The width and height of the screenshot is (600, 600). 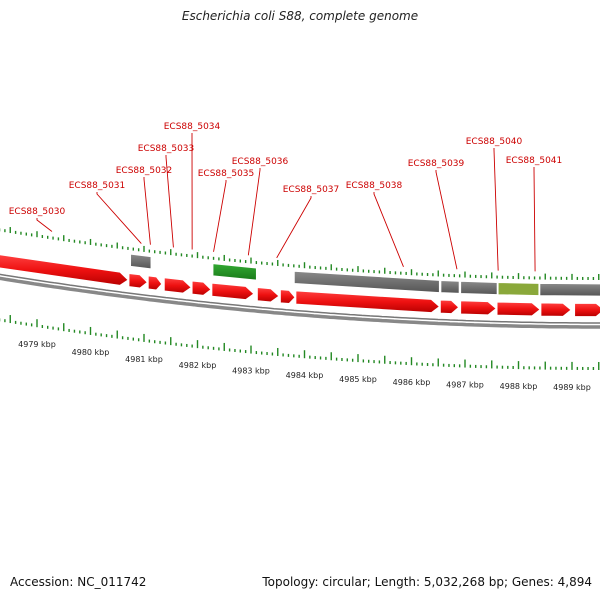 What do you see at coordinates (198, 365) in the screenshot?
I see `axis-tick-label: 4982 kbp` at bounding box center [198, 365].